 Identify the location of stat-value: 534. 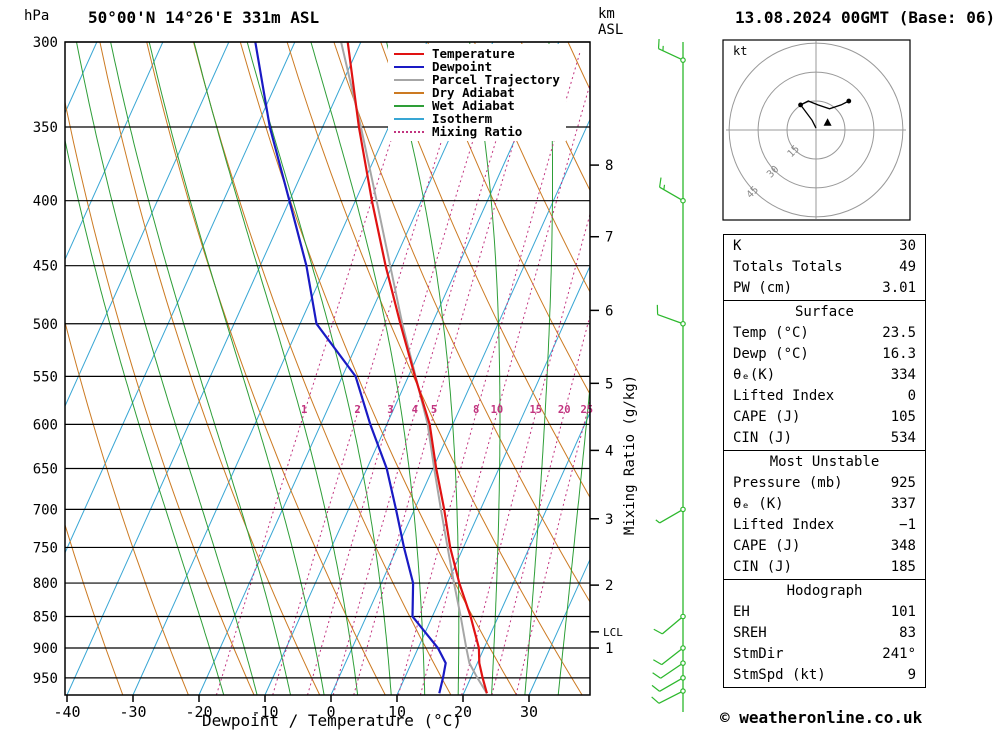
(903, 438).